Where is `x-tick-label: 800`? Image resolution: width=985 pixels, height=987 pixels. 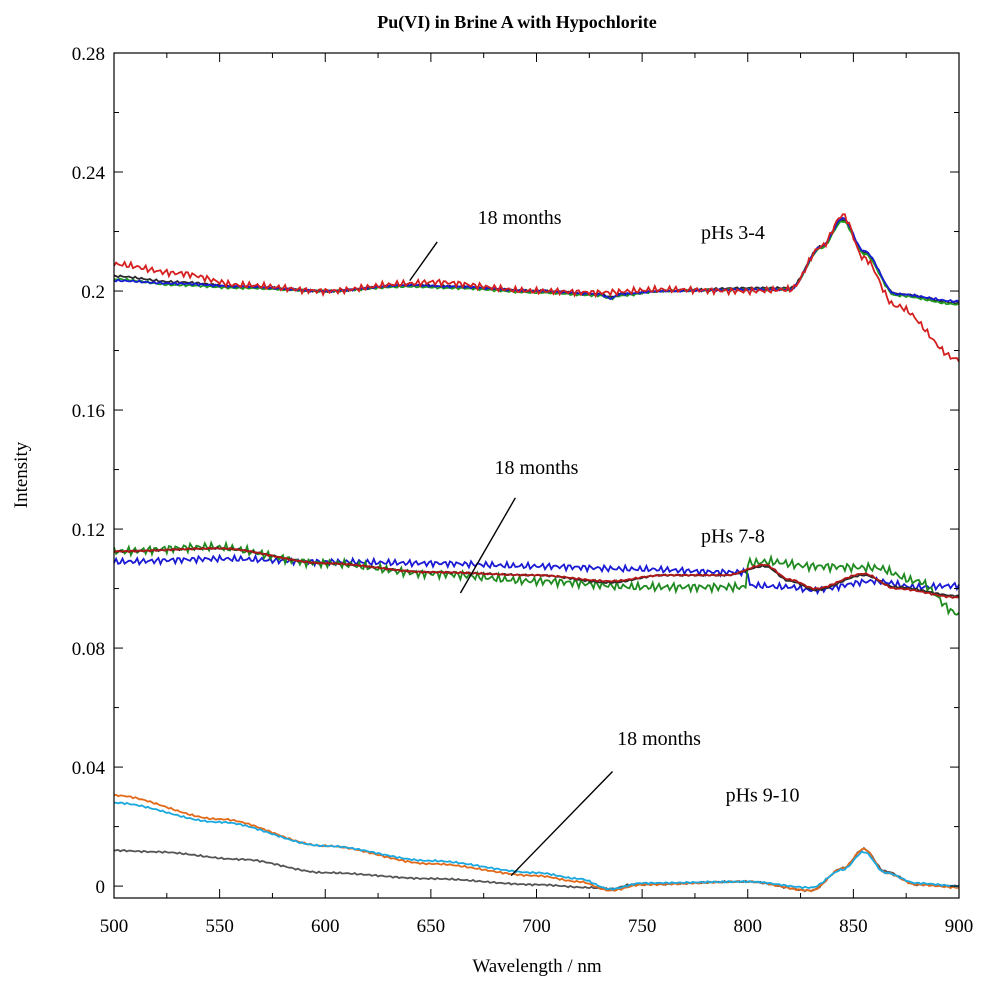 x-tick-label: 800 is located at coordinates (748, 926).